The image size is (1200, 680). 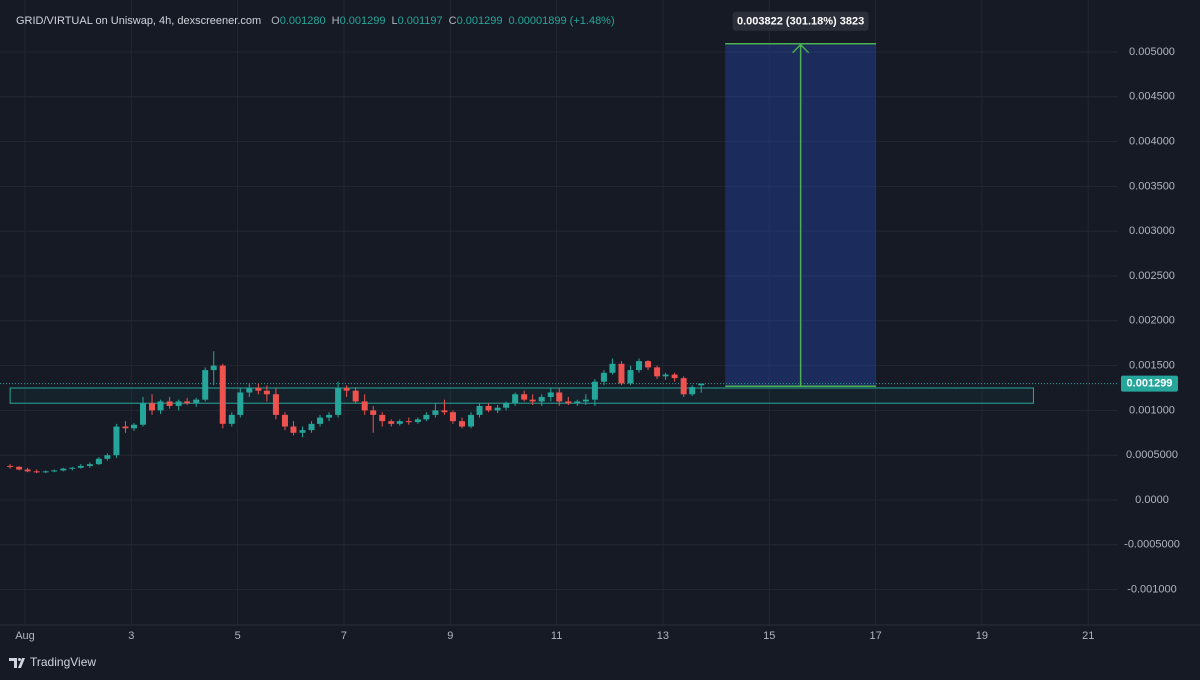 I want to click on ohlc-label: C, so click(x=453, y=21).